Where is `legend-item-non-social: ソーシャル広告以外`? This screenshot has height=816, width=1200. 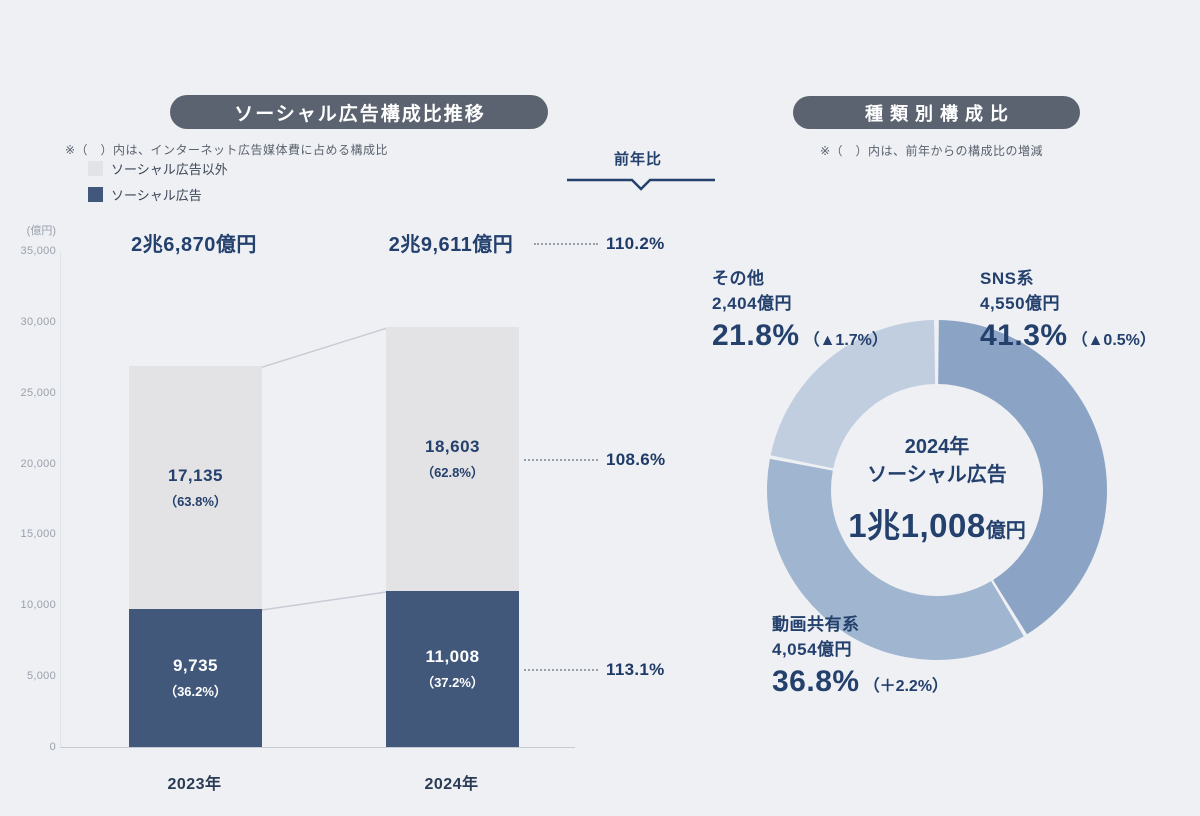
legend-item-non-social: ソーシャル広告以外 is located at coordinates (158, 168).